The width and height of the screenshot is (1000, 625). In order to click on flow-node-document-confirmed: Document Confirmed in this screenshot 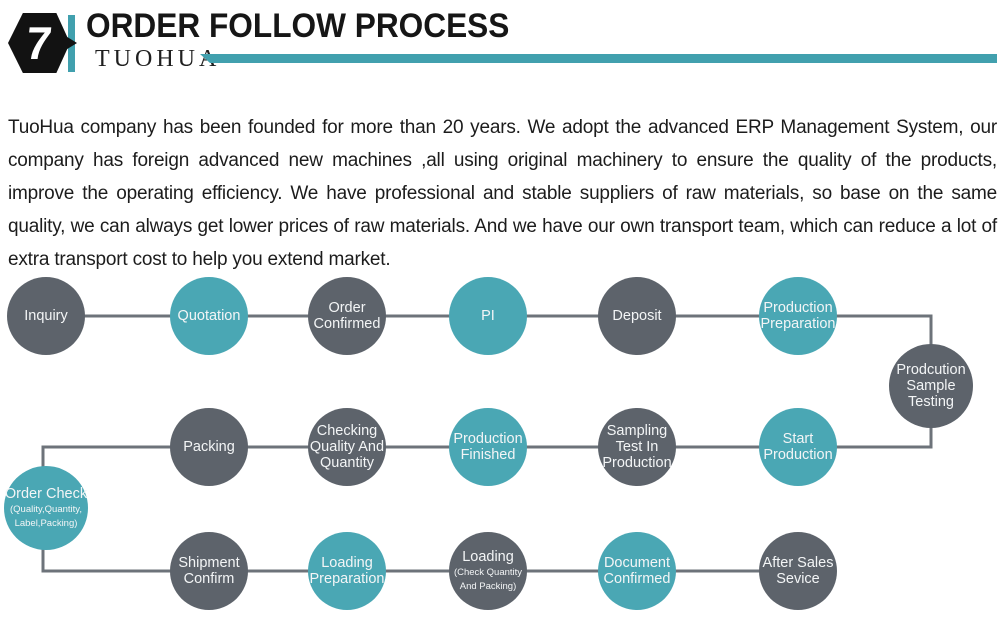, I will do `click(637, 571)`.